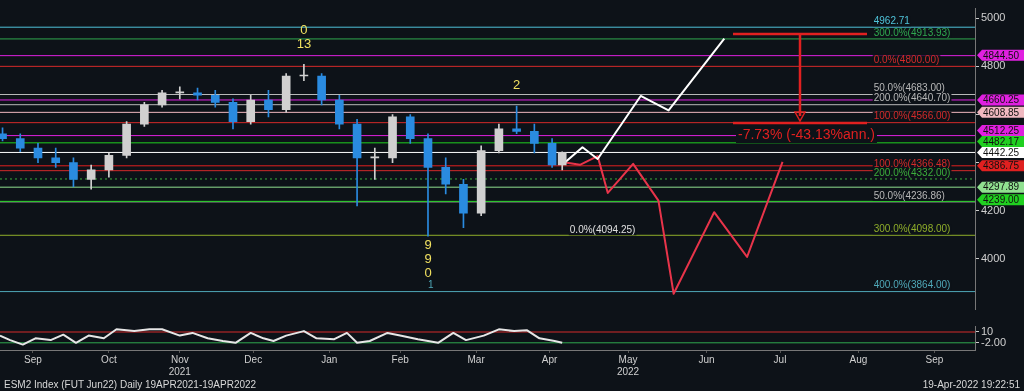  What do you see at coordinates (912, 98) in the screenshot?
I see `annotation: 200.0%(4640.70)` at bounding box center [912, 98].